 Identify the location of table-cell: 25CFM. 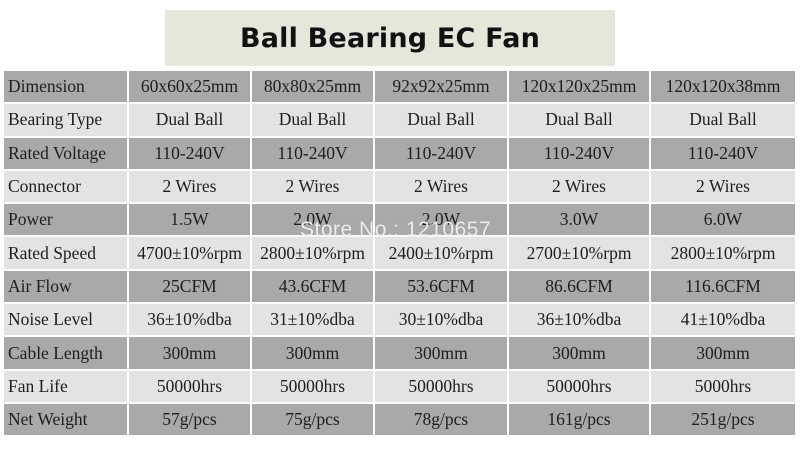
(189, 286).